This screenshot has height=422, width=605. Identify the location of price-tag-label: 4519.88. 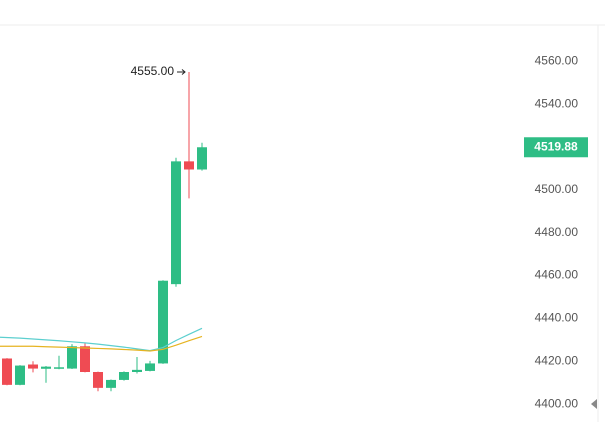
(556, 146).